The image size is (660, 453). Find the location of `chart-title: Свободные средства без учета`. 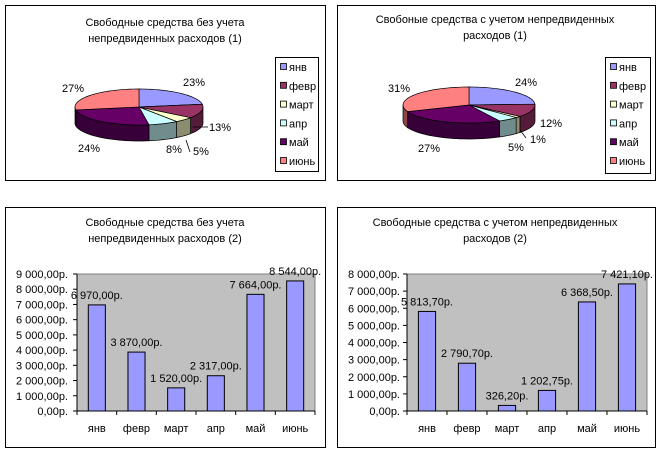

chart-title: Свободные средства без учета is located at coordinates (165, 23).